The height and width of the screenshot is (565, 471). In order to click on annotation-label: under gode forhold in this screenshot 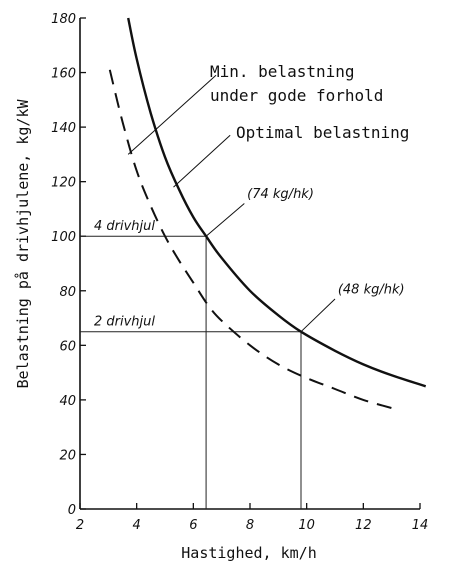, I will do `click(296, 95)`.